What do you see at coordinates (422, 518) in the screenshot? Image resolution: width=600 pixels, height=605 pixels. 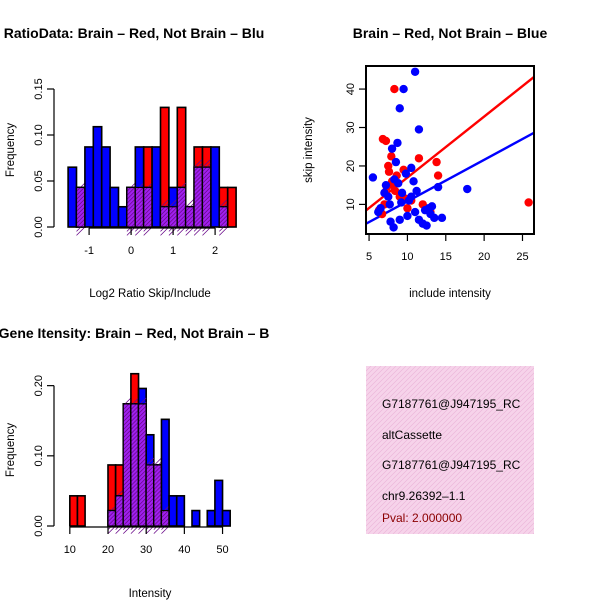 I see `info-pval: Pval: 2.000000` at bounding box center [422, 518].